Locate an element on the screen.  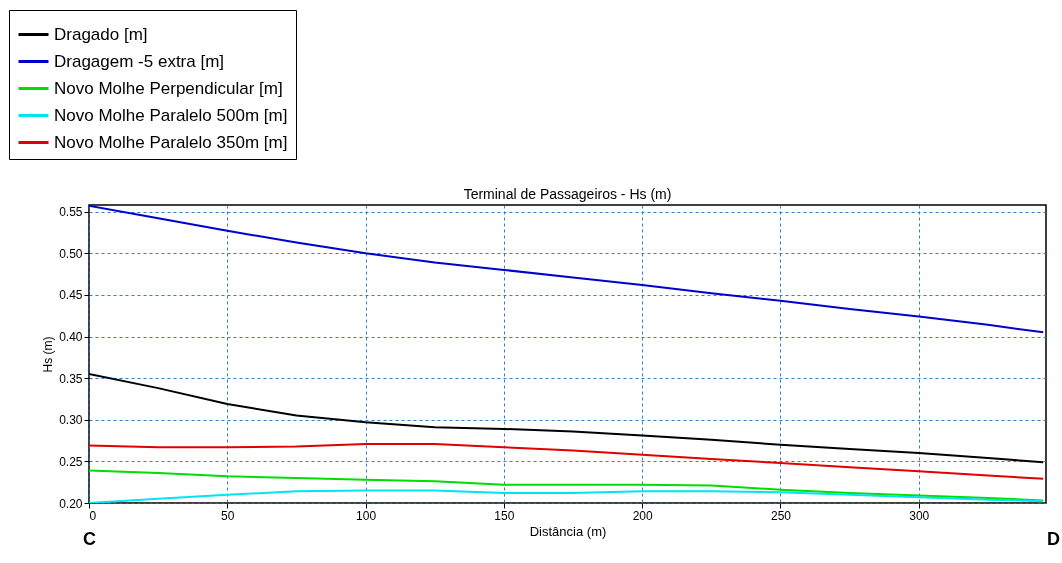
x-axis-title: Distância (m) is located at coordinates (568, 531).